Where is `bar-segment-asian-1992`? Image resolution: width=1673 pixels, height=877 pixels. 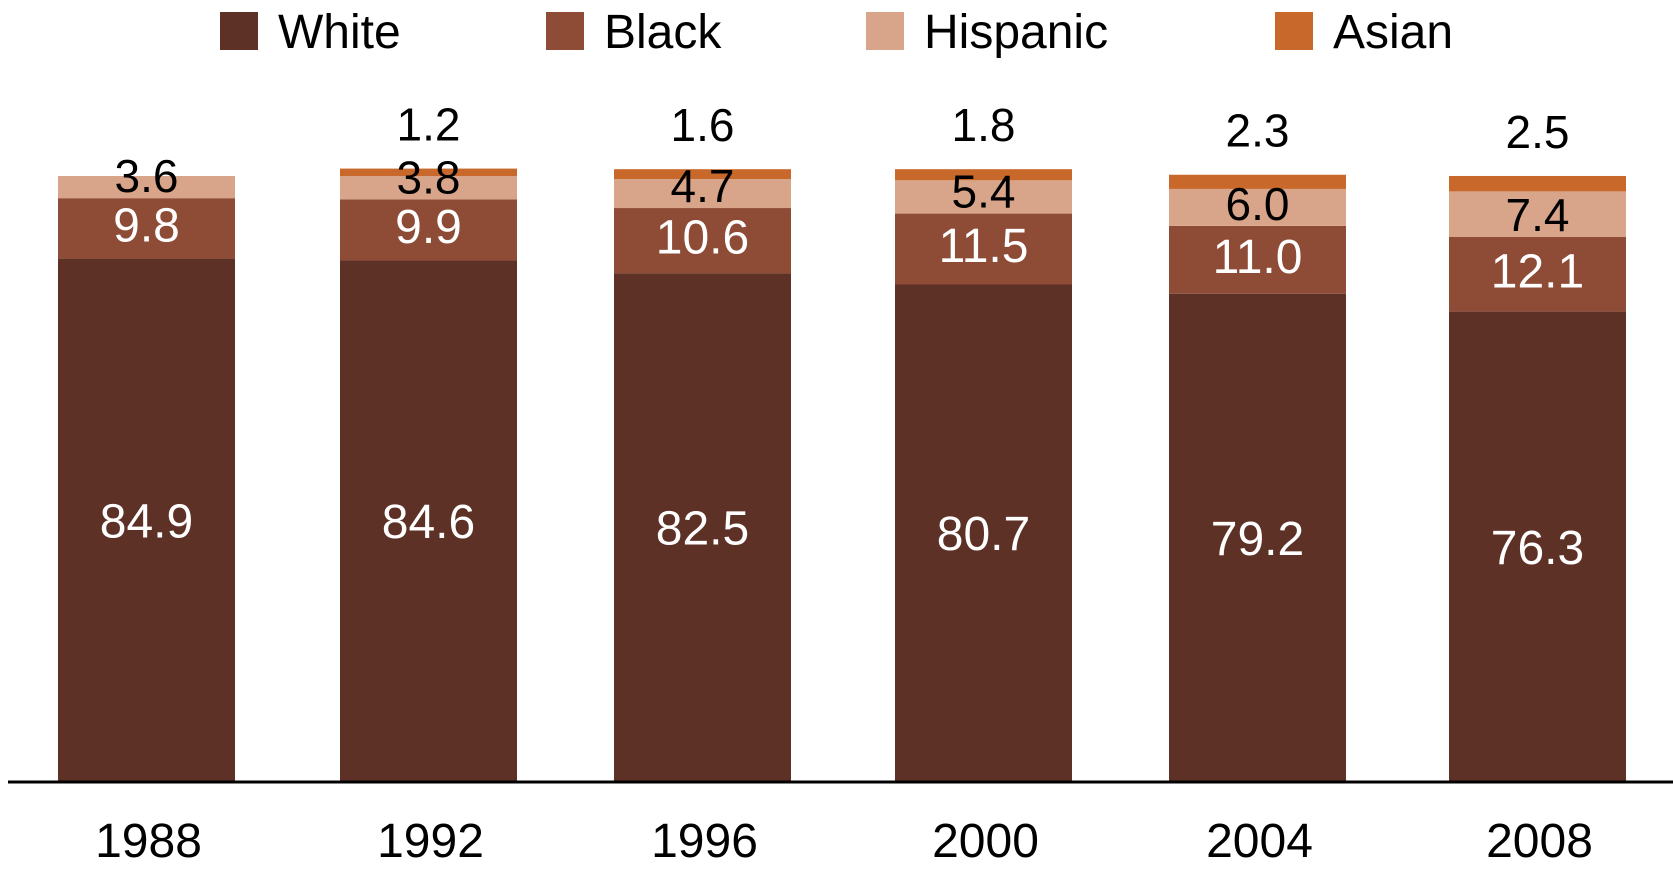
bar-segment-asian-1992 is located at coordinates (428, 172).